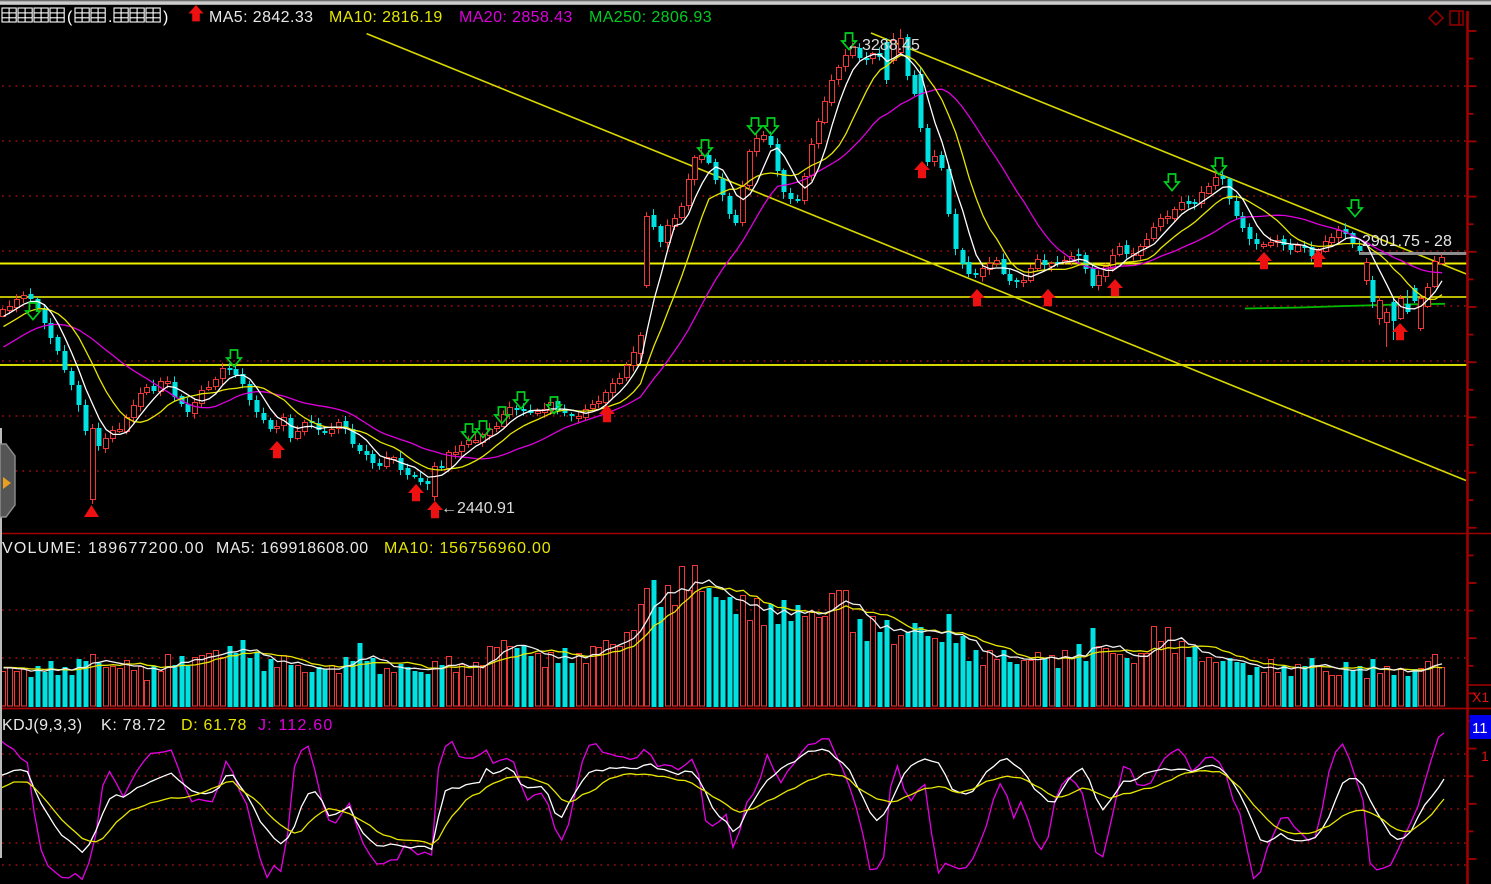 The image size is (1491, 884). Describe the element at coordinates (292, 548) in the screenshot. I see `svg-text: MA5: 169918608.00` at that location.